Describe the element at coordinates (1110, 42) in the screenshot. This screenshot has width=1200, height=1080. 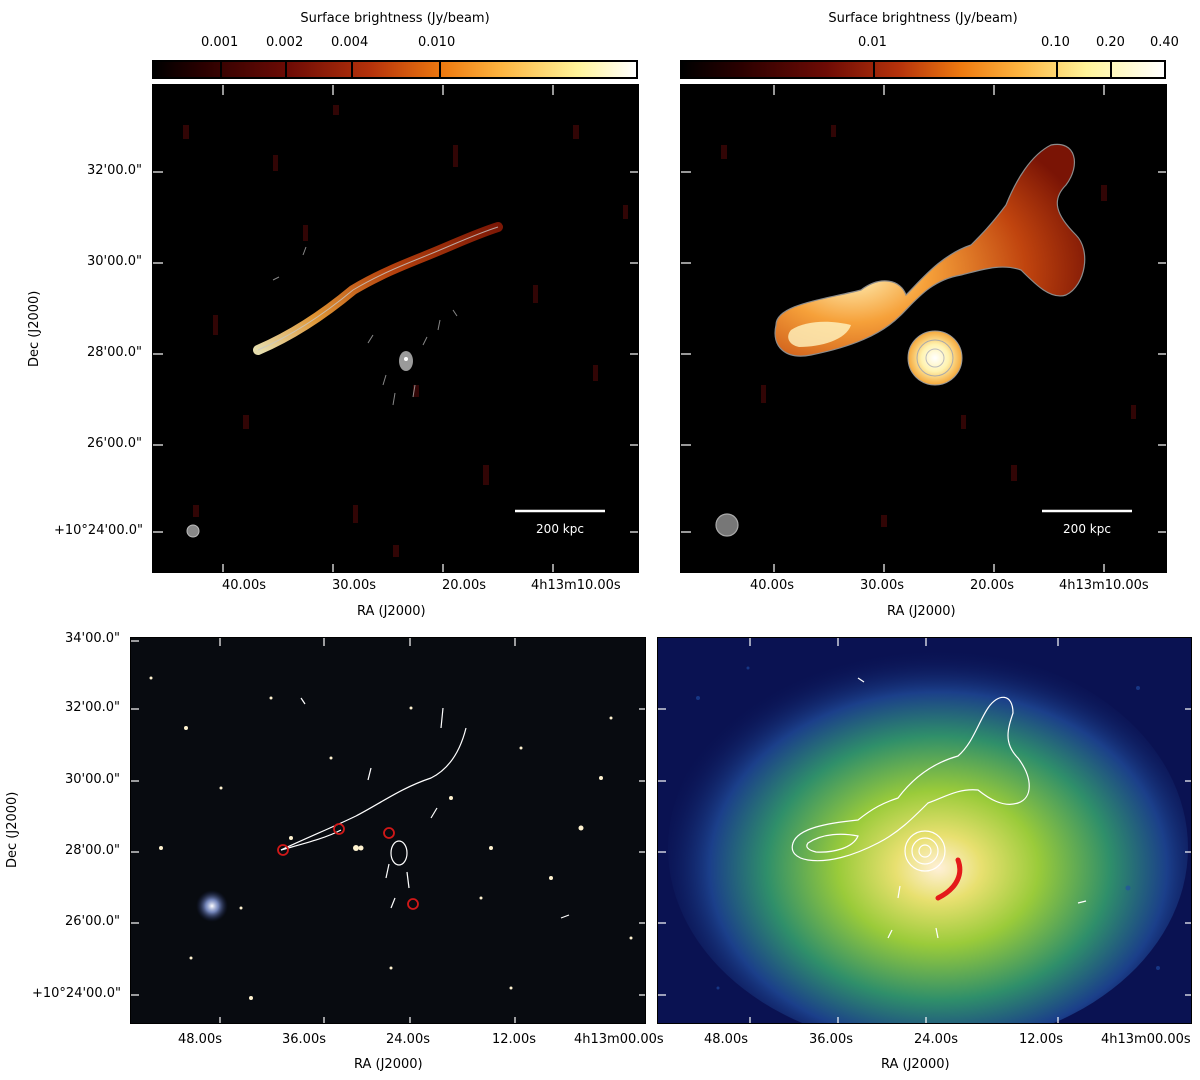
I see `colorbar-tick-right-3: 0.20` at that location.